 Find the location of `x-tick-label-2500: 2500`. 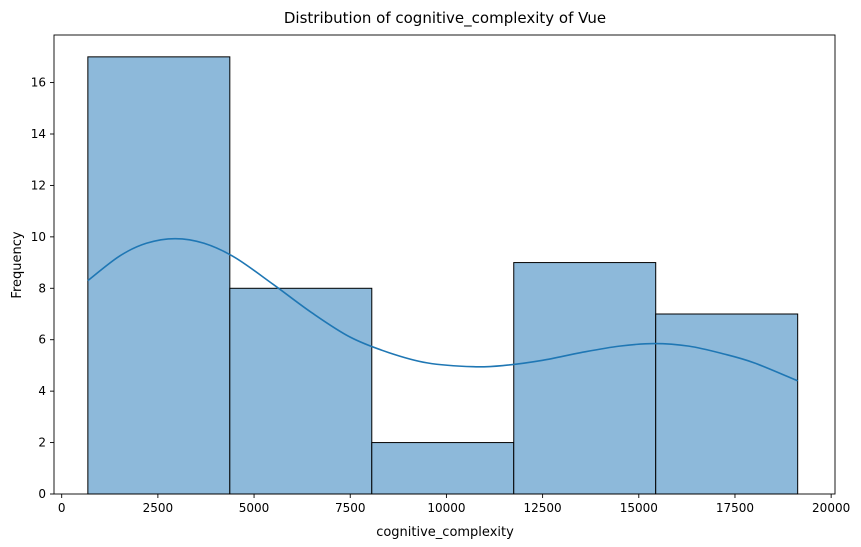

x-tick-label-2500: 2500 is located at coordinates (158, 508).